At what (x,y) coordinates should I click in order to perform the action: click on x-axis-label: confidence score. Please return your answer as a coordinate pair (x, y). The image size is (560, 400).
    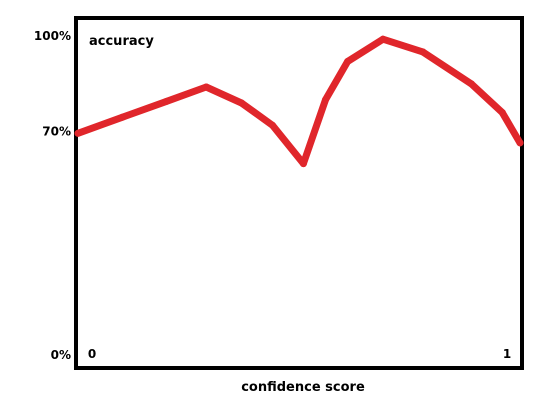
    Looking at the image, I should click on (303, 387).